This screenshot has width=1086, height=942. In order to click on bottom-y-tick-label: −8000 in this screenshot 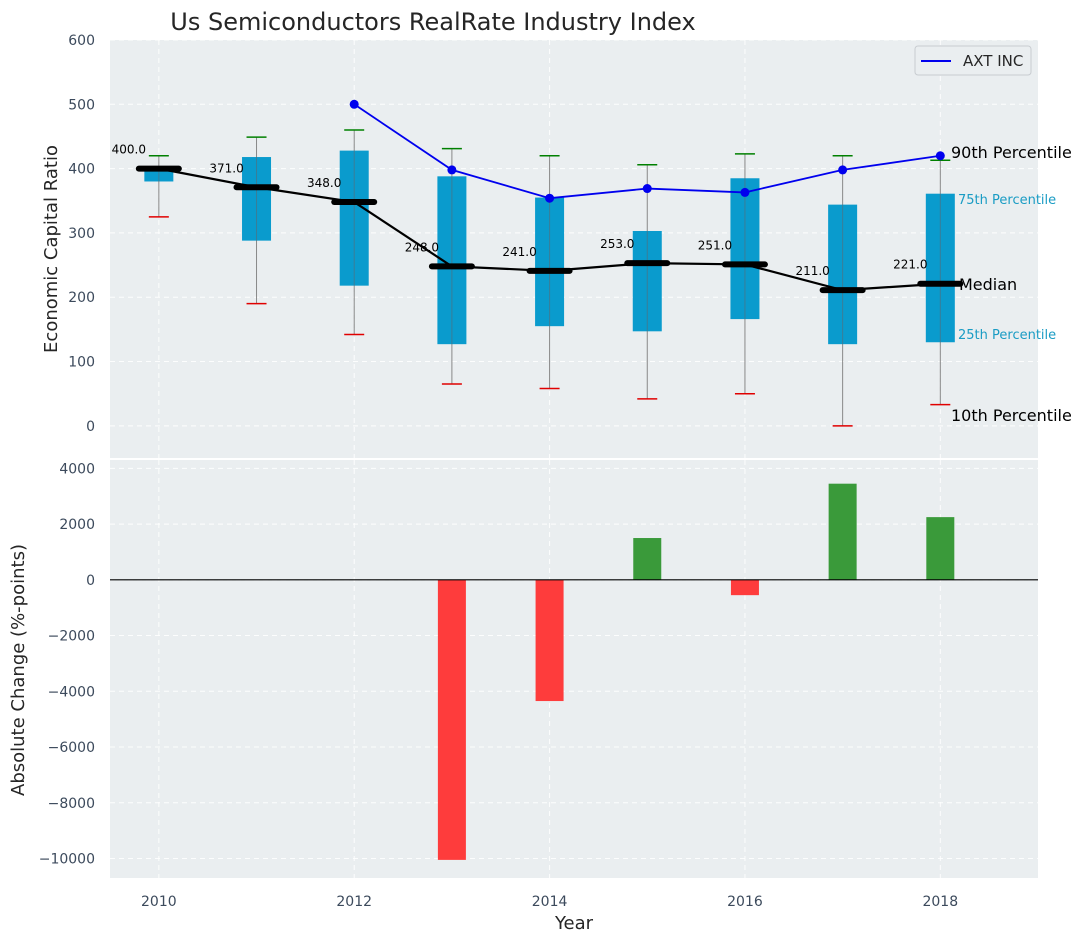, I will do `click(71, 804)`.